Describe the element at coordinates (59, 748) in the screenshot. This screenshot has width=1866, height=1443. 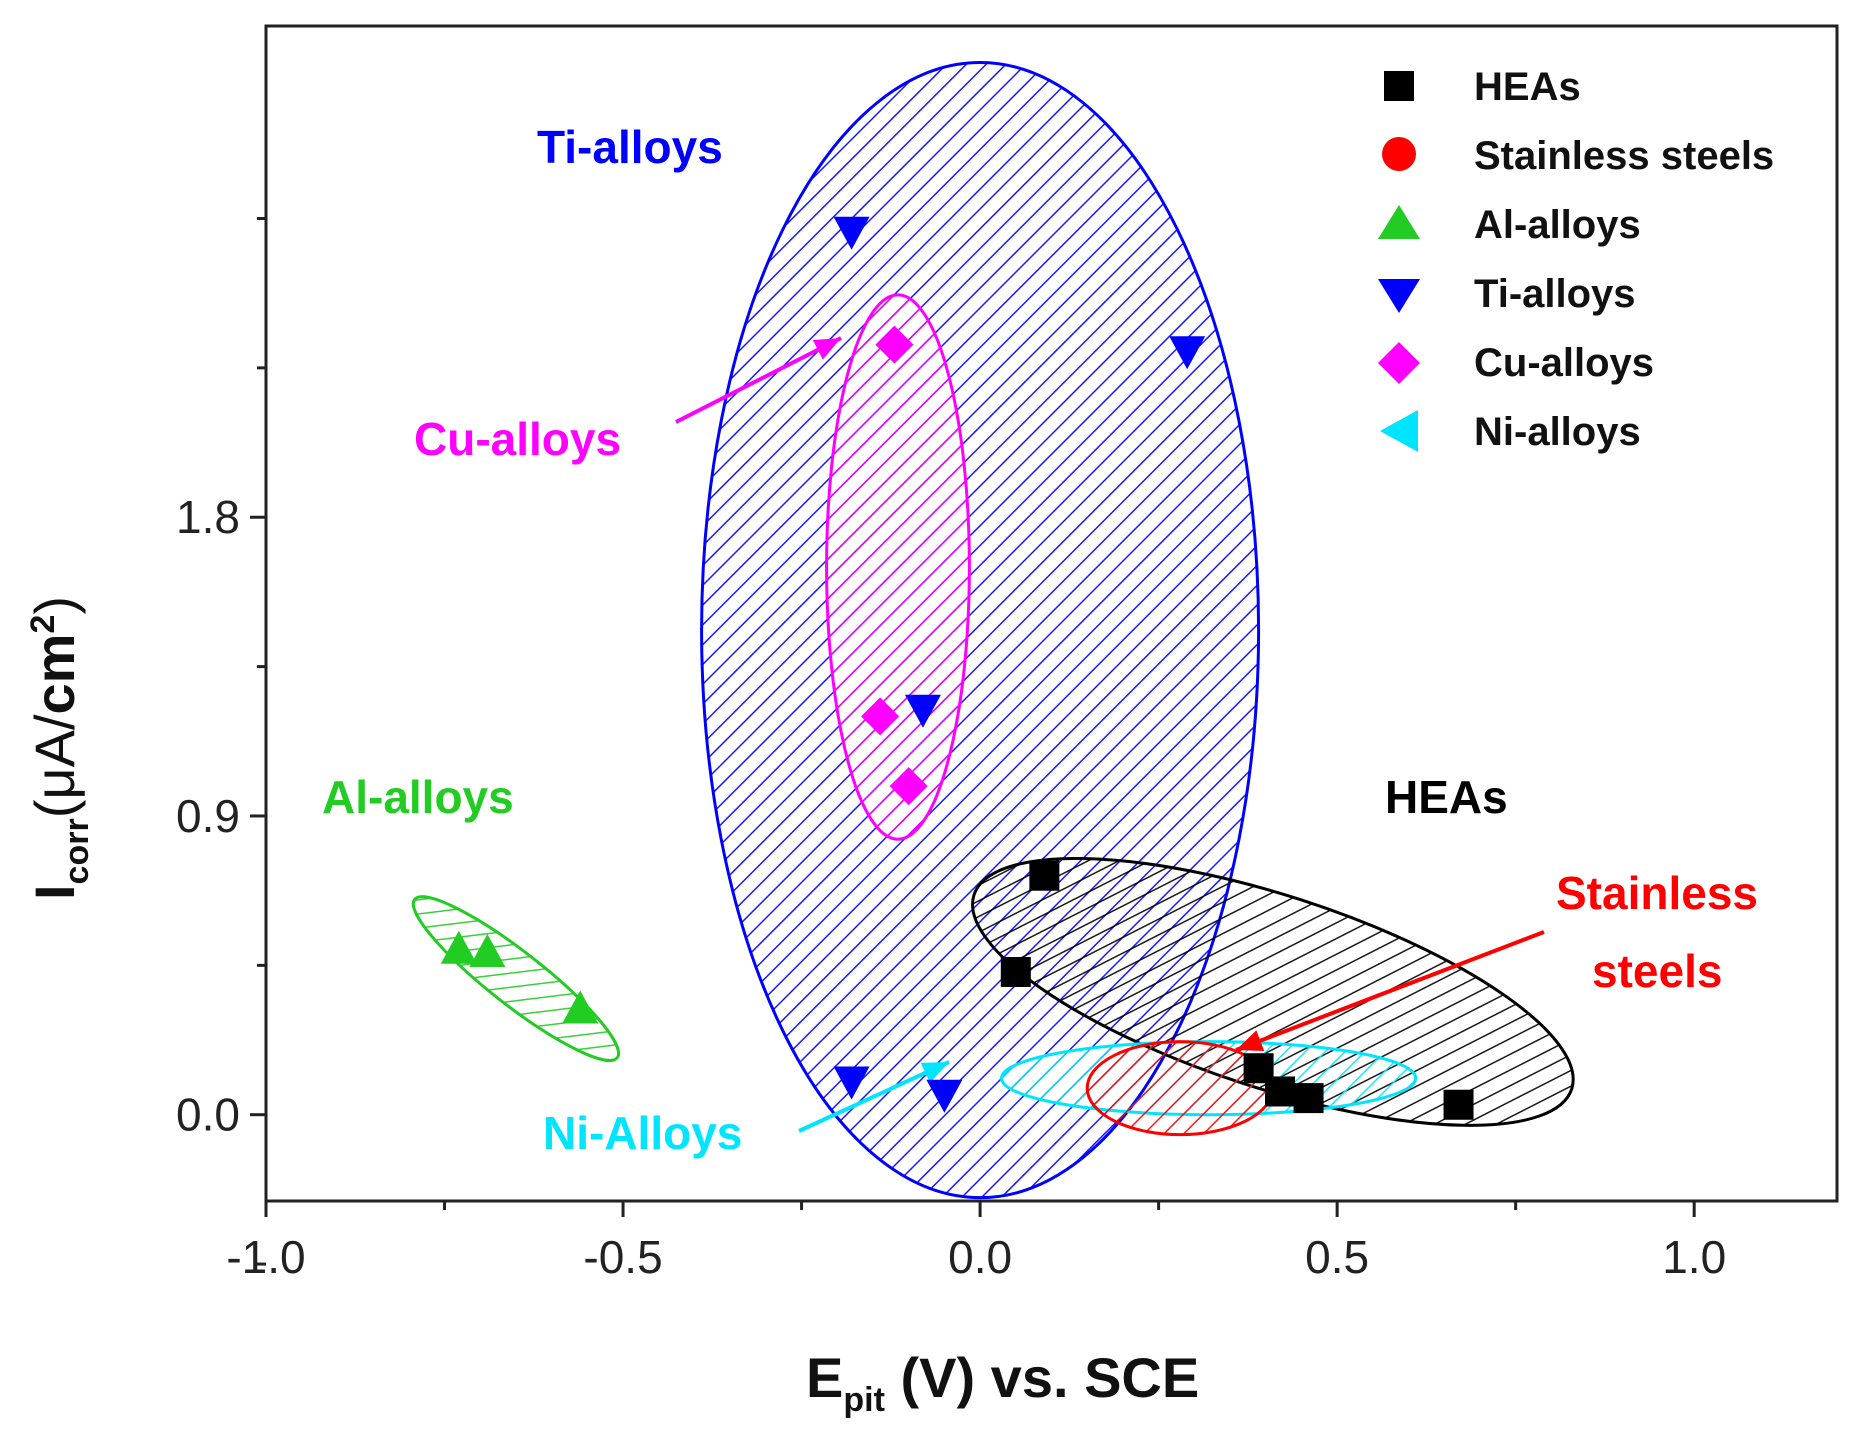
I see `y-axis-title: Icorr(μA/cm2)` at that location.